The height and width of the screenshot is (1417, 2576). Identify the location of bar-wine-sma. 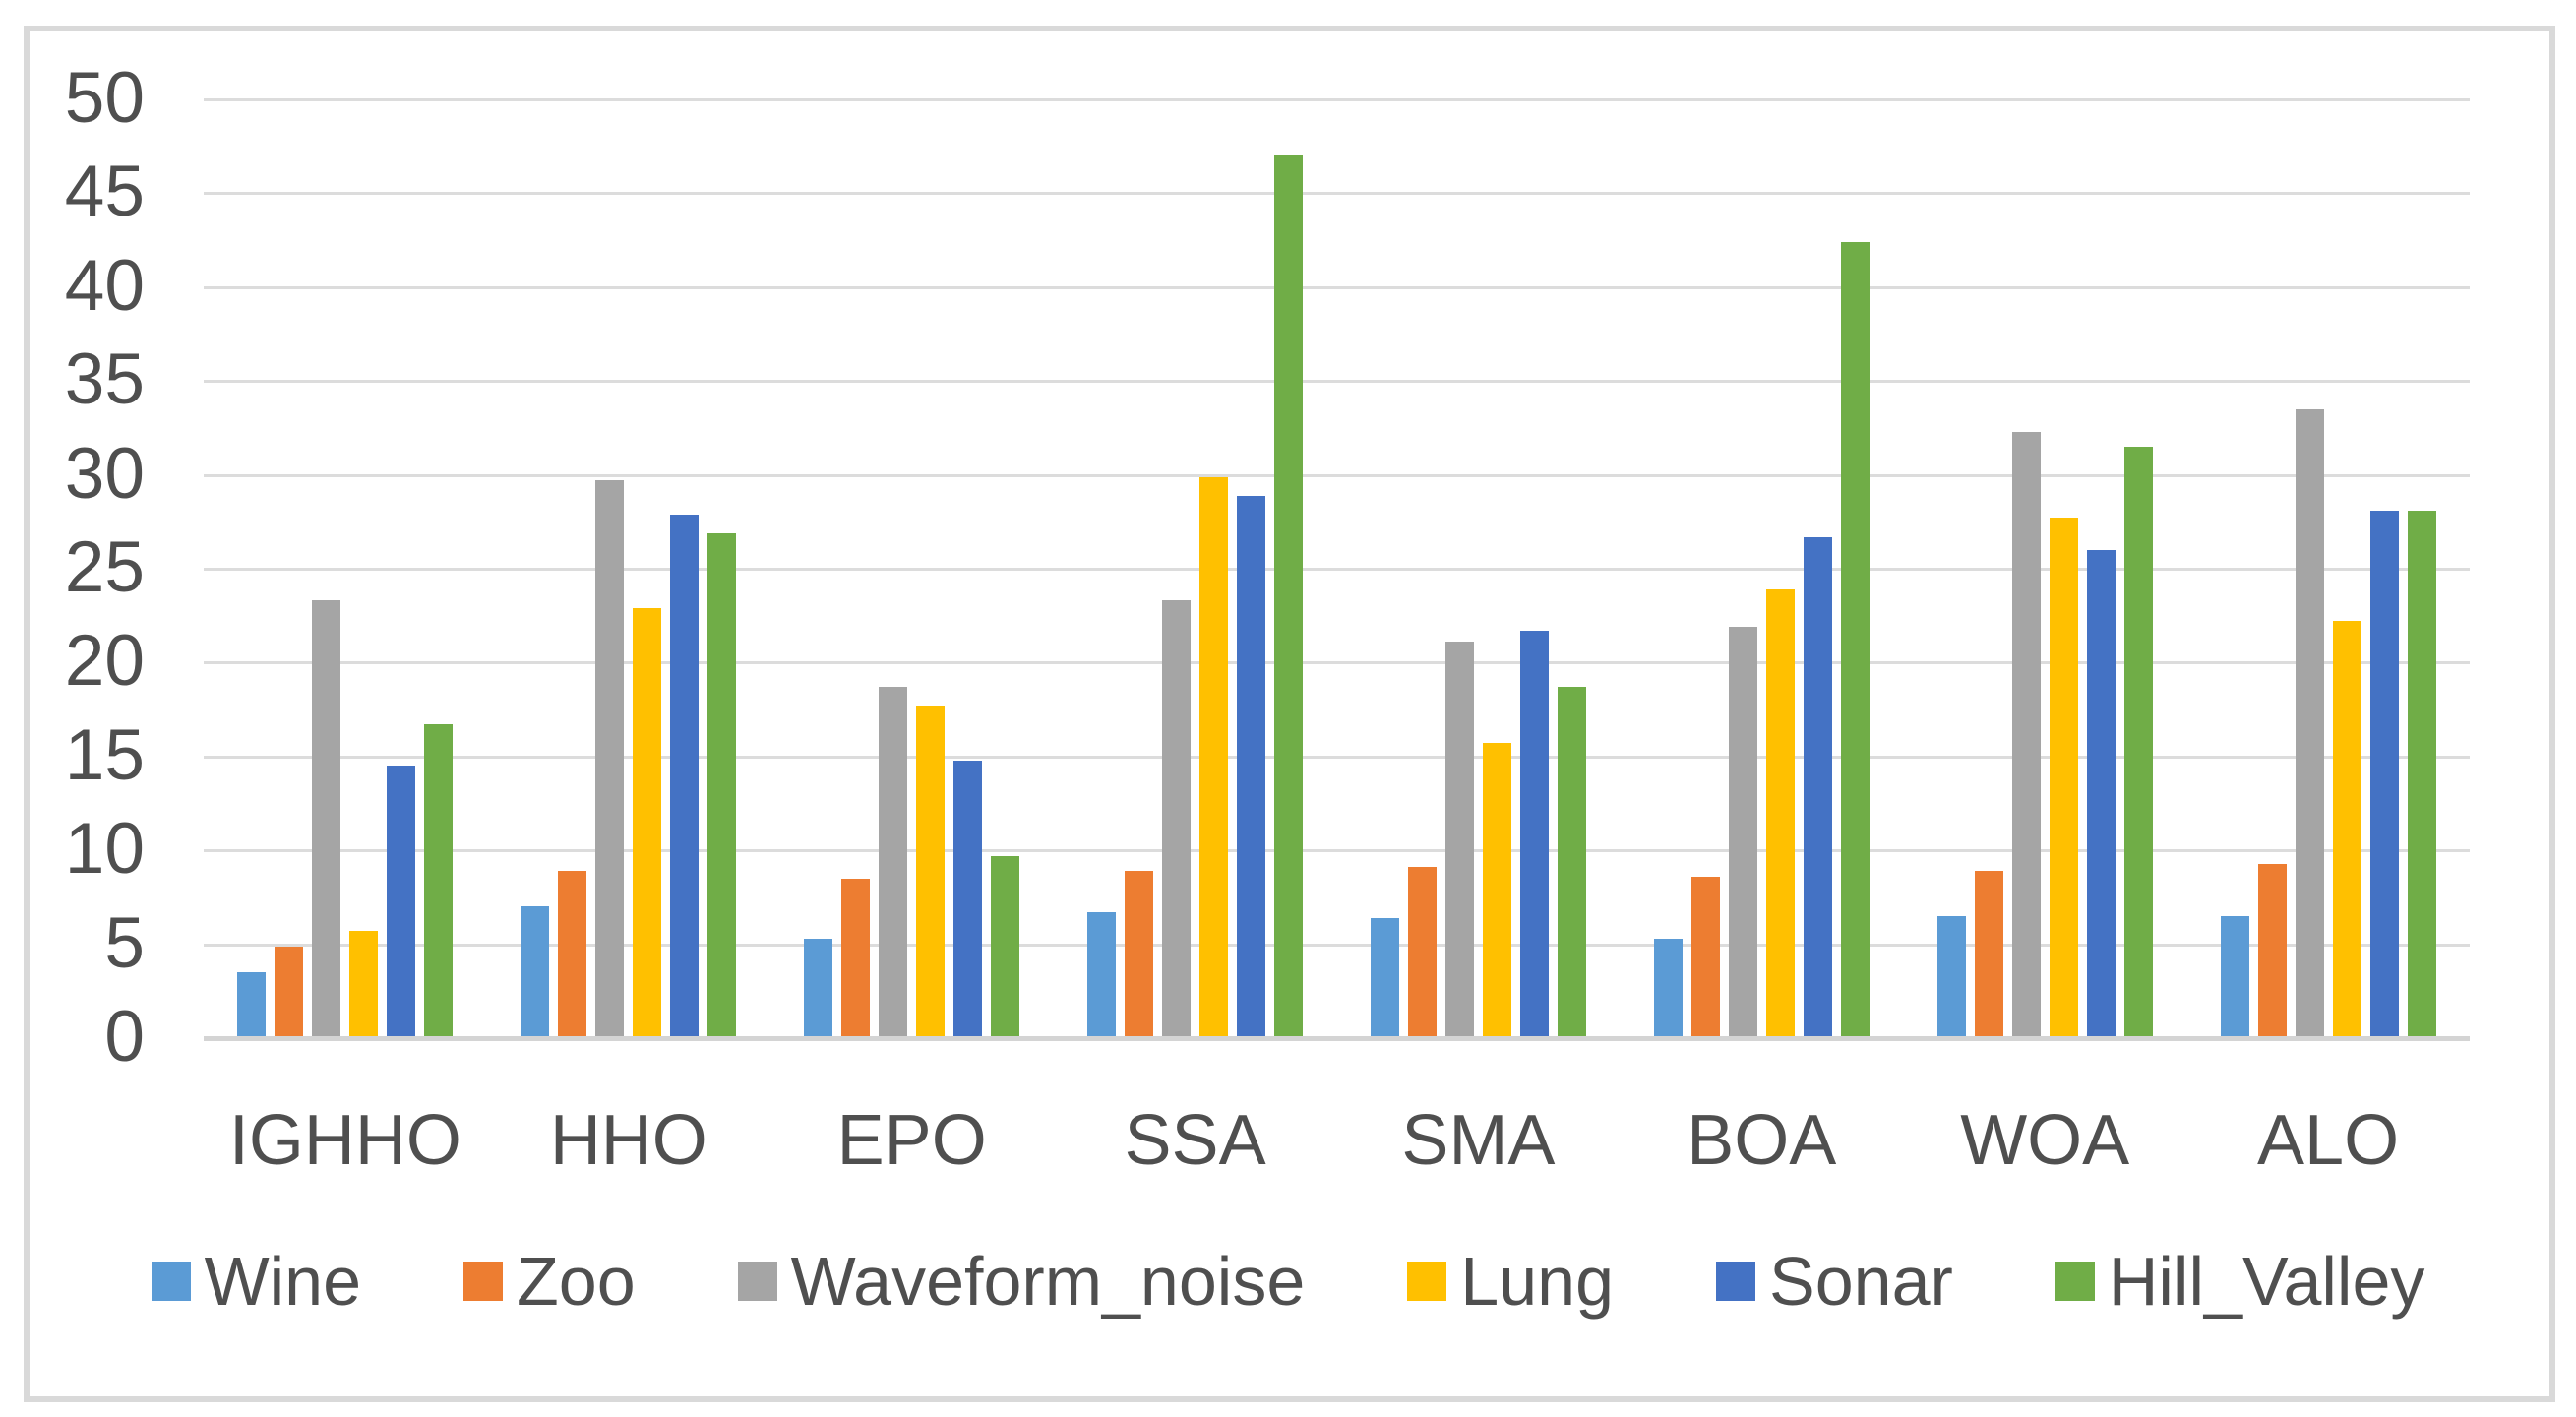
(1384, 977).